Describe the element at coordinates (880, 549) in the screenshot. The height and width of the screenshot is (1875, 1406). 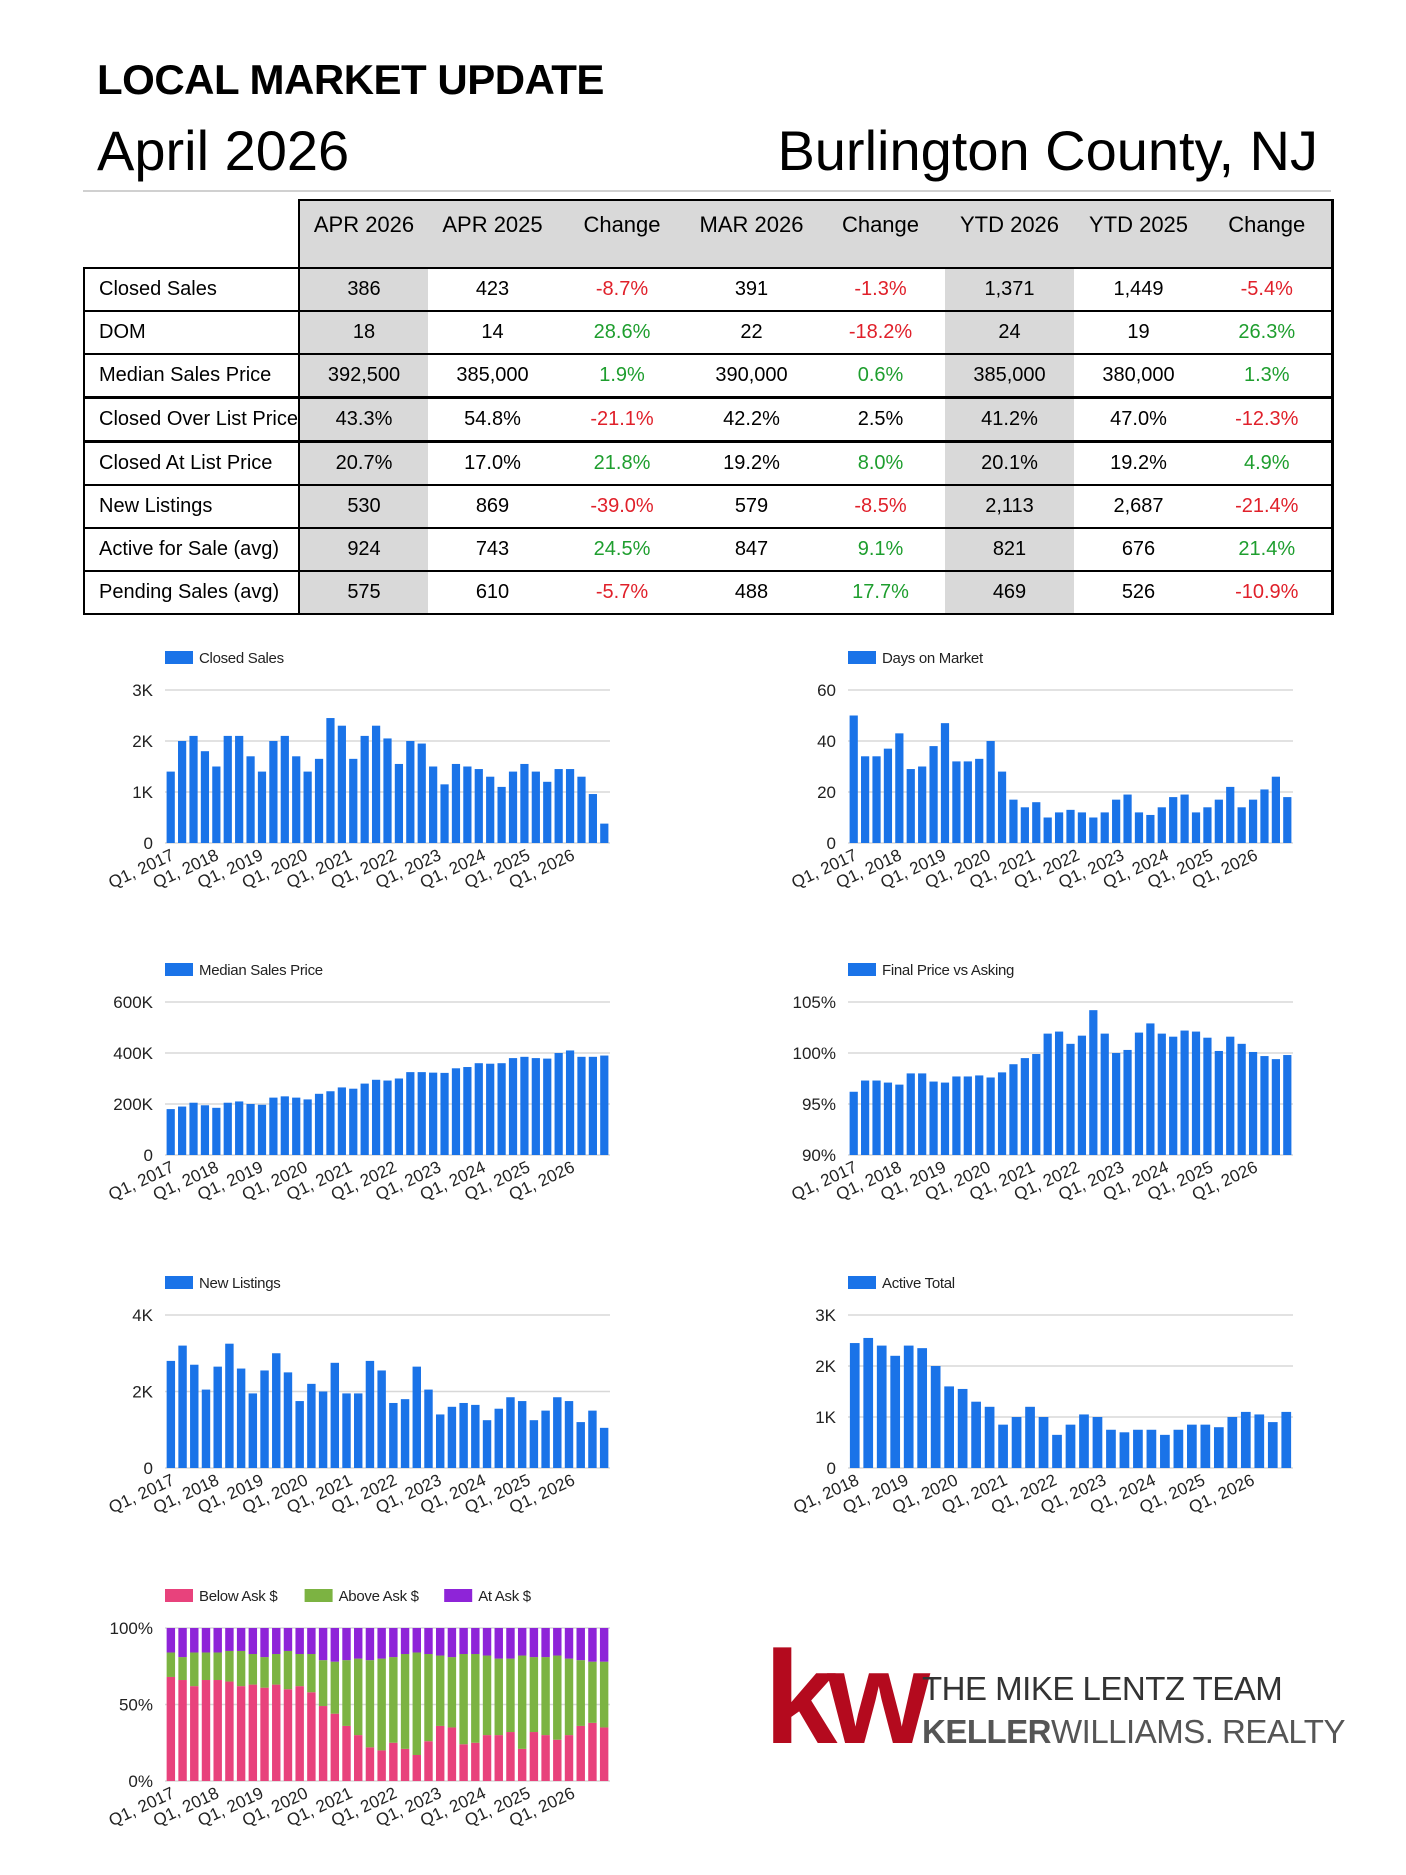
I see `change-cell: 9.1%` at that location.